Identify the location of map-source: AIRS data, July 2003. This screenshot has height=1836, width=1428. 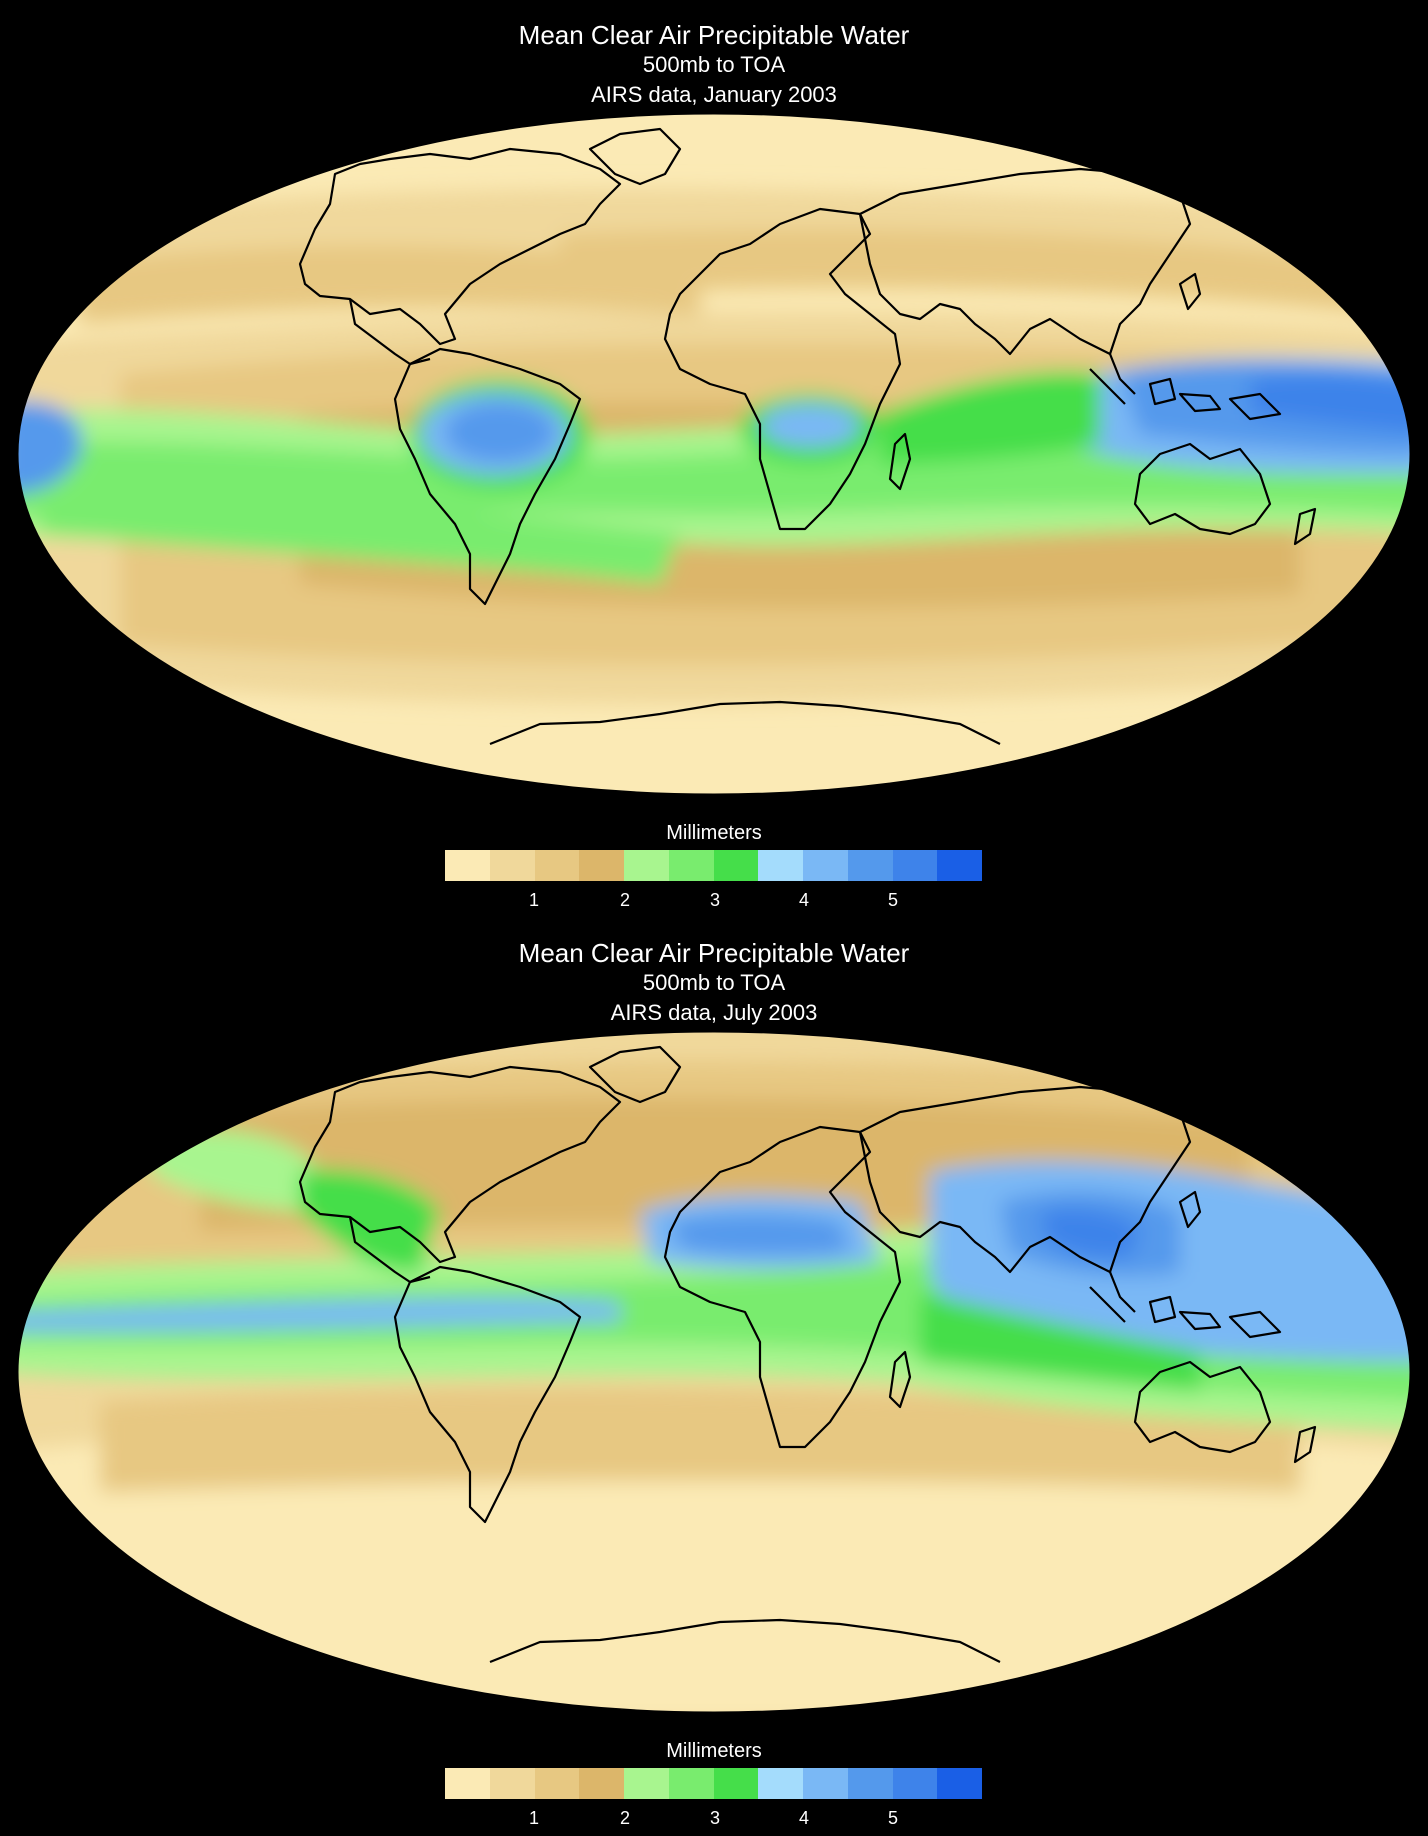
(714, 1012).